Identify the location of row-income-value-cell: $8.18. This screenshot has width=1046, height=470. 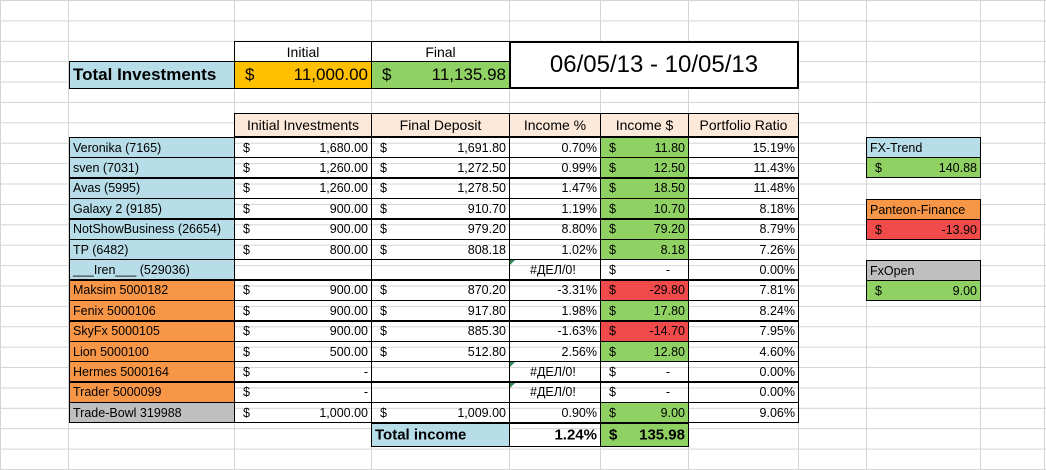
(644, 249).